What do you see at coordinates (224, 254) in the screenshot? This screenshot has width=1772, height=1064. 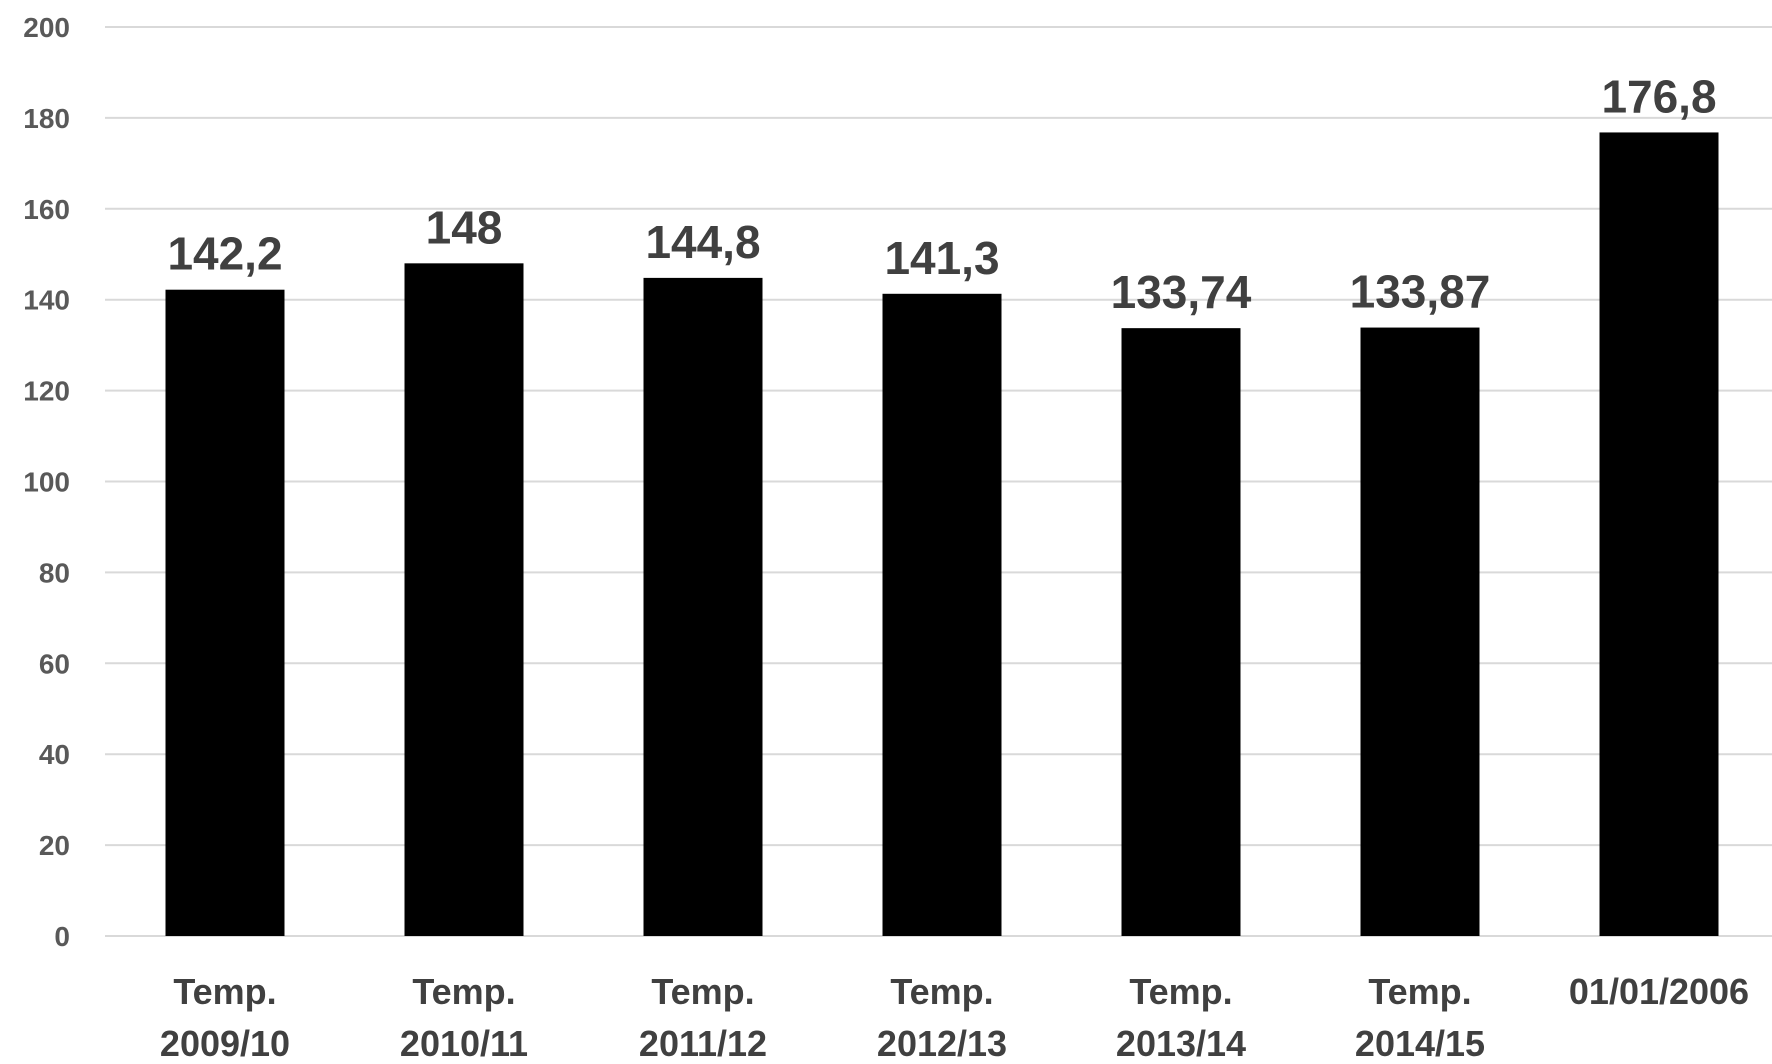 I see `bar-data-label: 142,2` at bounding box center [224, 254].